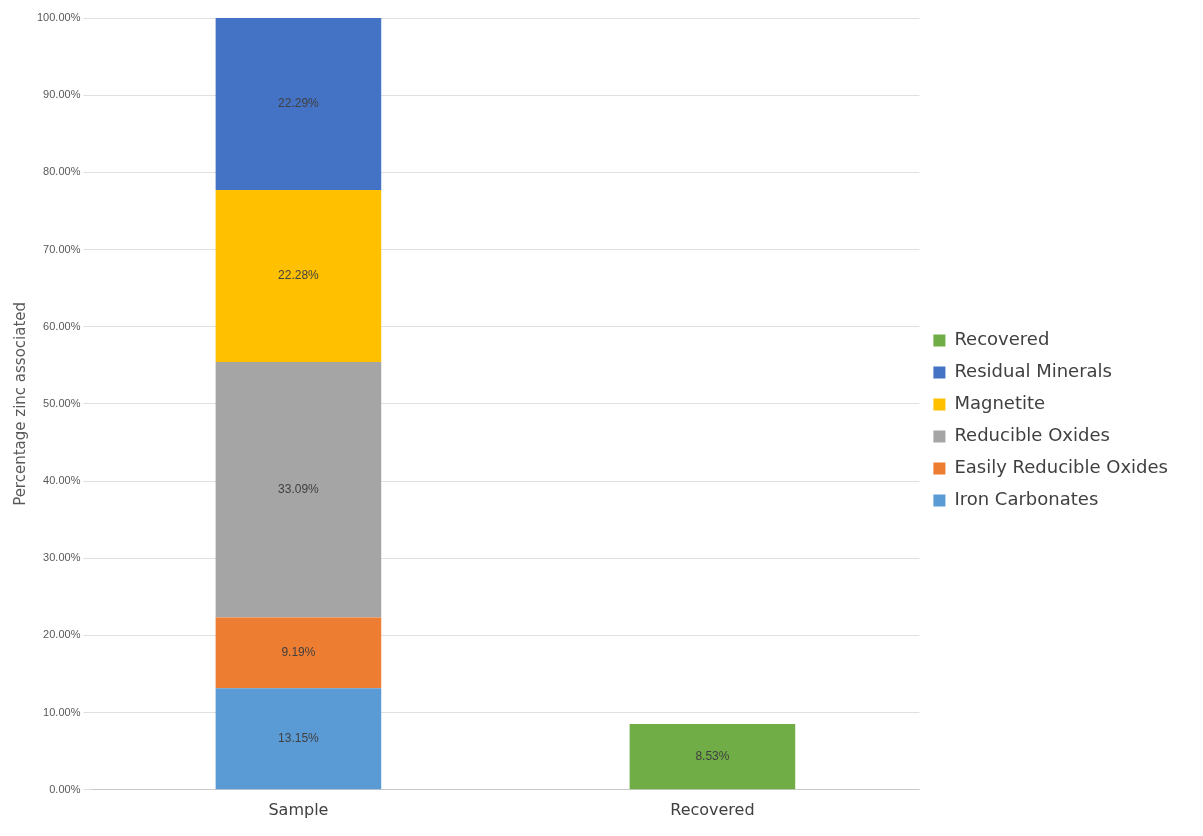  What do you see at coordinates (298, 809) in the screenshot?
I see `x-tick-label: Sample` at bounding box center [298, 809].